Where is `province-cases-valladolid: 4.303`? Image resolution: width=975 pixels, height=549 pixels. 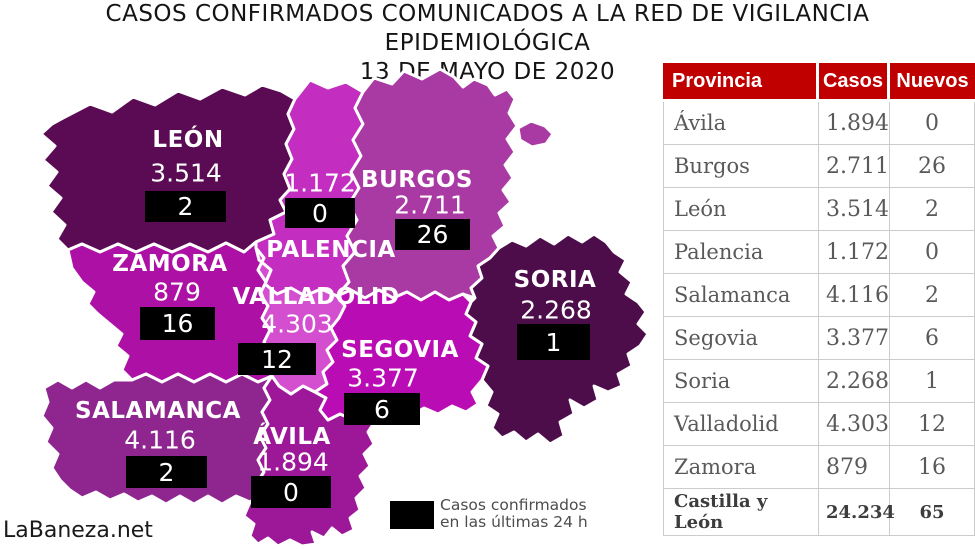
province-cases-valladolid: 4.303 is located at coordinates (297, 324).